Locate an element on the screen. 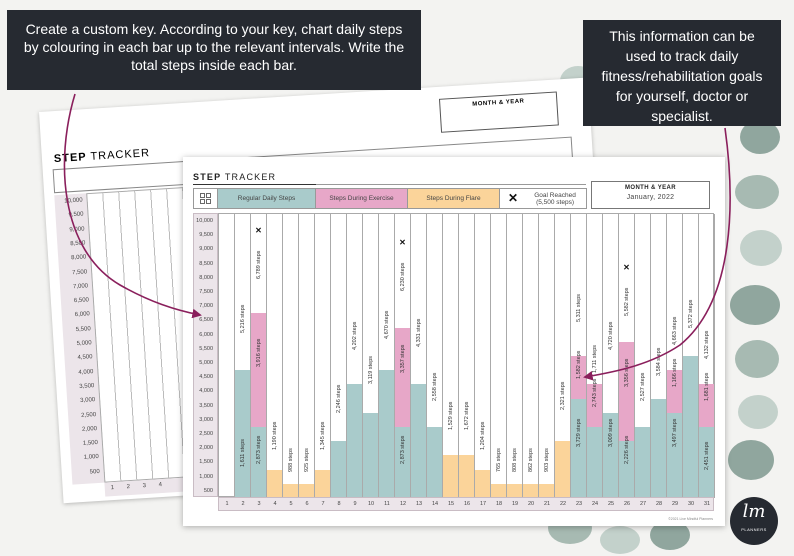 Image resolution: width=794 pixels, height=556 pixels. steps-label: 2,246 steps is located at coordinates (338, 398).